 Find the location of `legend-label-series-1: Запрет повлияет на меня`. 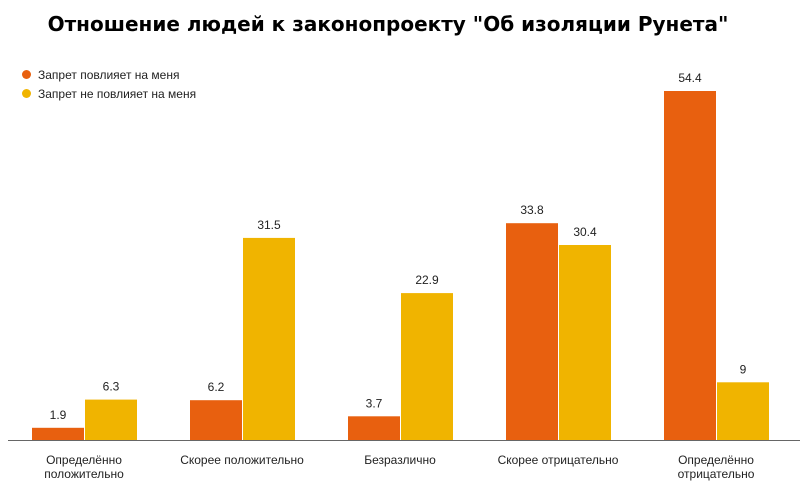

legend-label-series-1: Запрет повлияет на меня is located at coordinates (109, 74).